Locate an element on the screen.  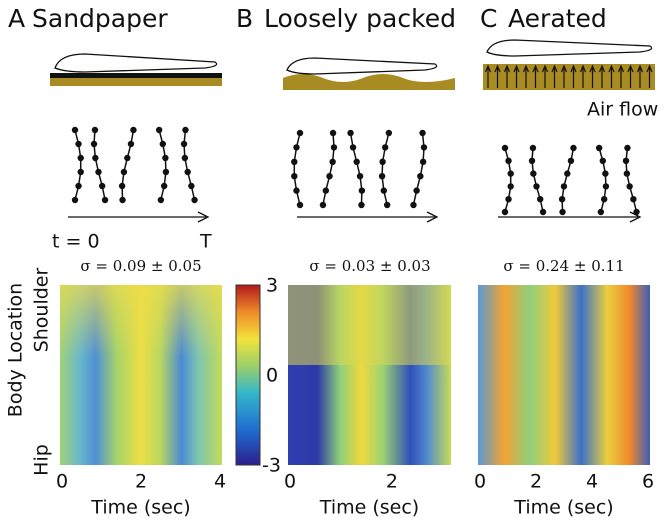
x-tick-label: 4 is located at coordinates (592, 482).